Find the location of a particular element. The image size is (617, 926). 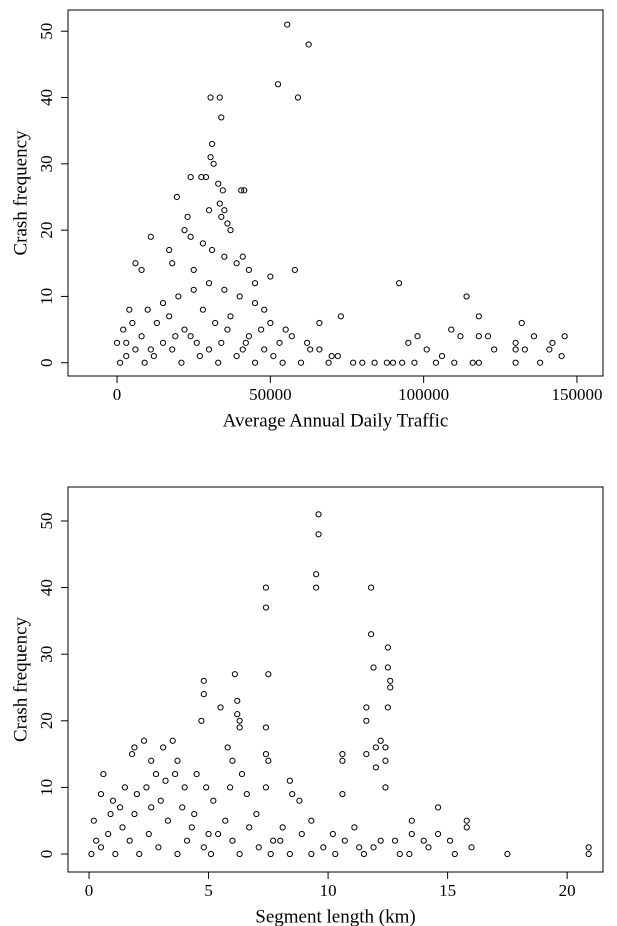

y-tick-label: 30 is located at coordinates (46, 654).